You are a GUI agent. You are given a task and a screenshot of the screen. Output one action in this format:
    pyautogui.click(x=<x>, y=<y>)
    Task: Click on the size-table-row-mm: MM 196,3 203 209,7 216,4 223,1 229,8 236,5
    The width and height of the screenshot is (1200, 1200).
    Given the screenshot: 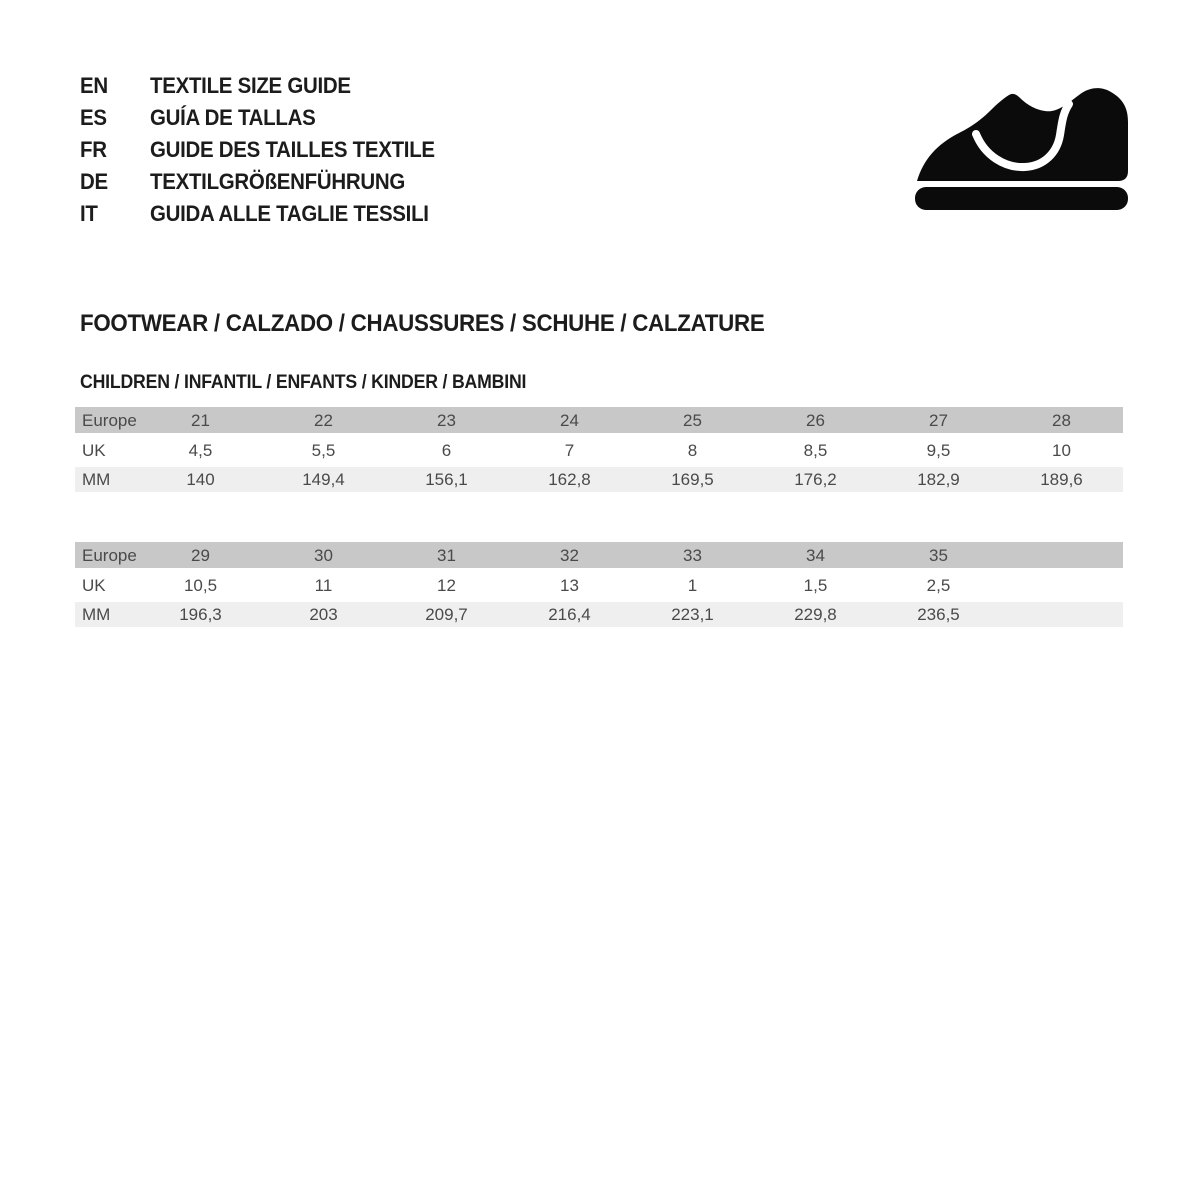 What is the action you would take?
    pyautogui.click(x=599, y=614)
    